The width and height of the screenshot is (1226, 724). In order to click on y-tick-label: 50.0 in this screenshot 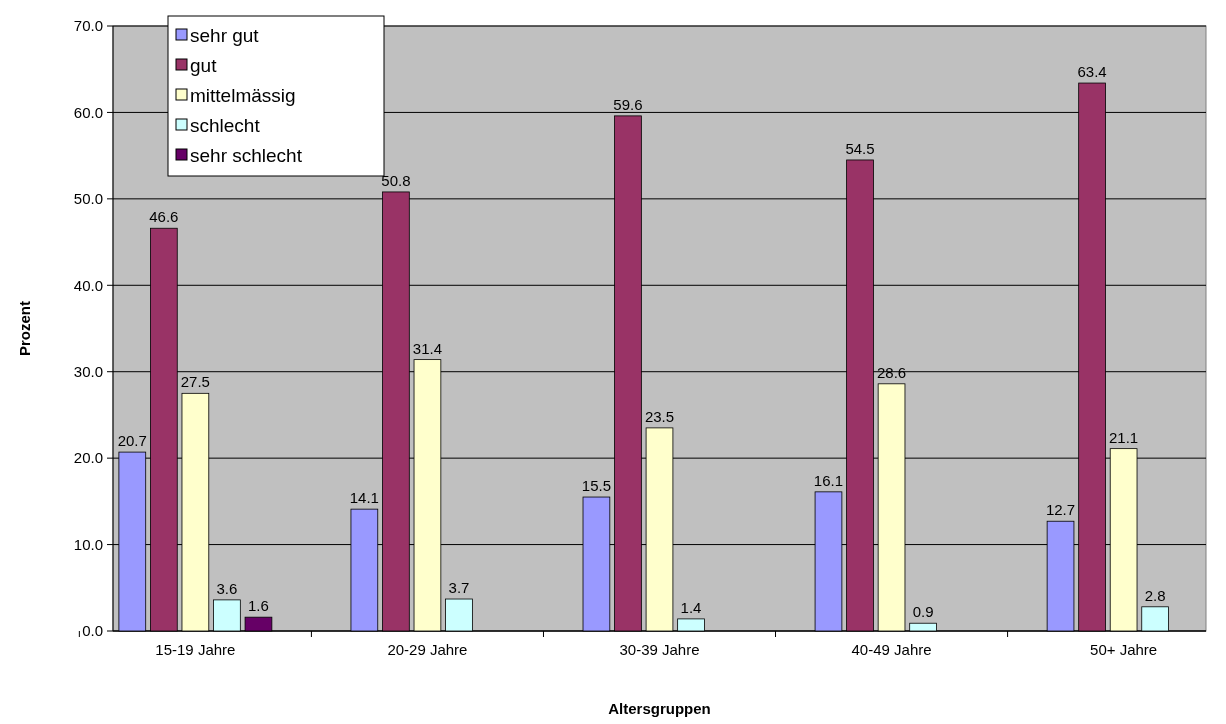, I will do `click(88, 199)`.